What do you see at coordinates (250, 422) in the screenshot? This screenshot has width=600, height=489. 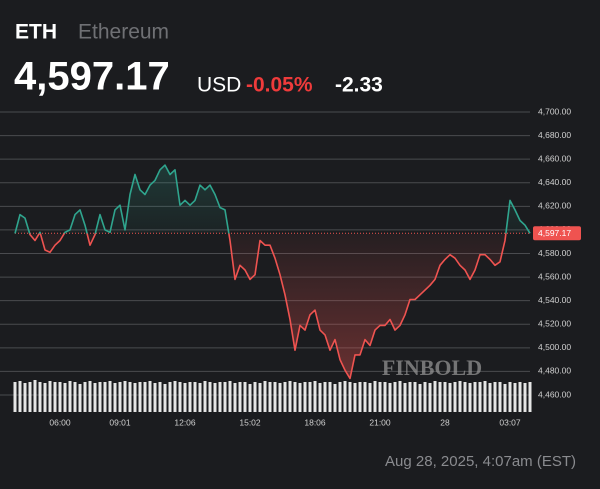 I see `x-tick-label: 15:02` at bounding box center [250, 422].